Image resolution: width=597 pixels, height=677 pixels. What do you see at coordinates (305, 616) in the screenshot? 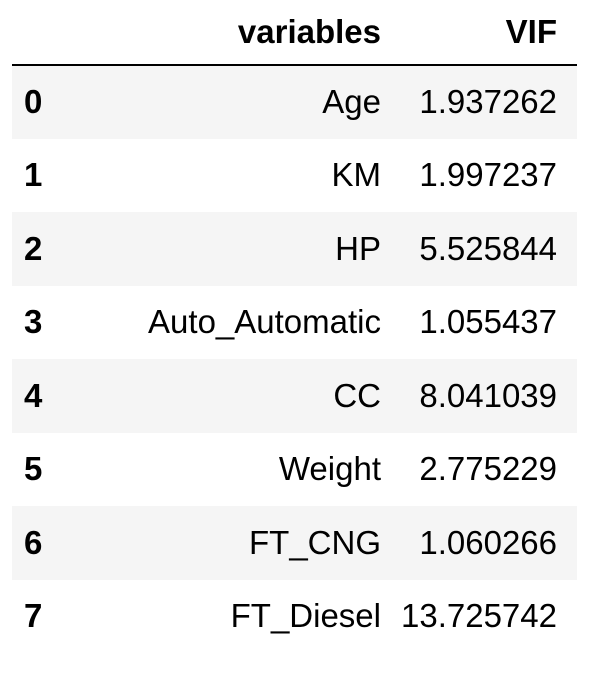
I see `variable-cell: FT_Diesel` at bounding box center [305, 616].